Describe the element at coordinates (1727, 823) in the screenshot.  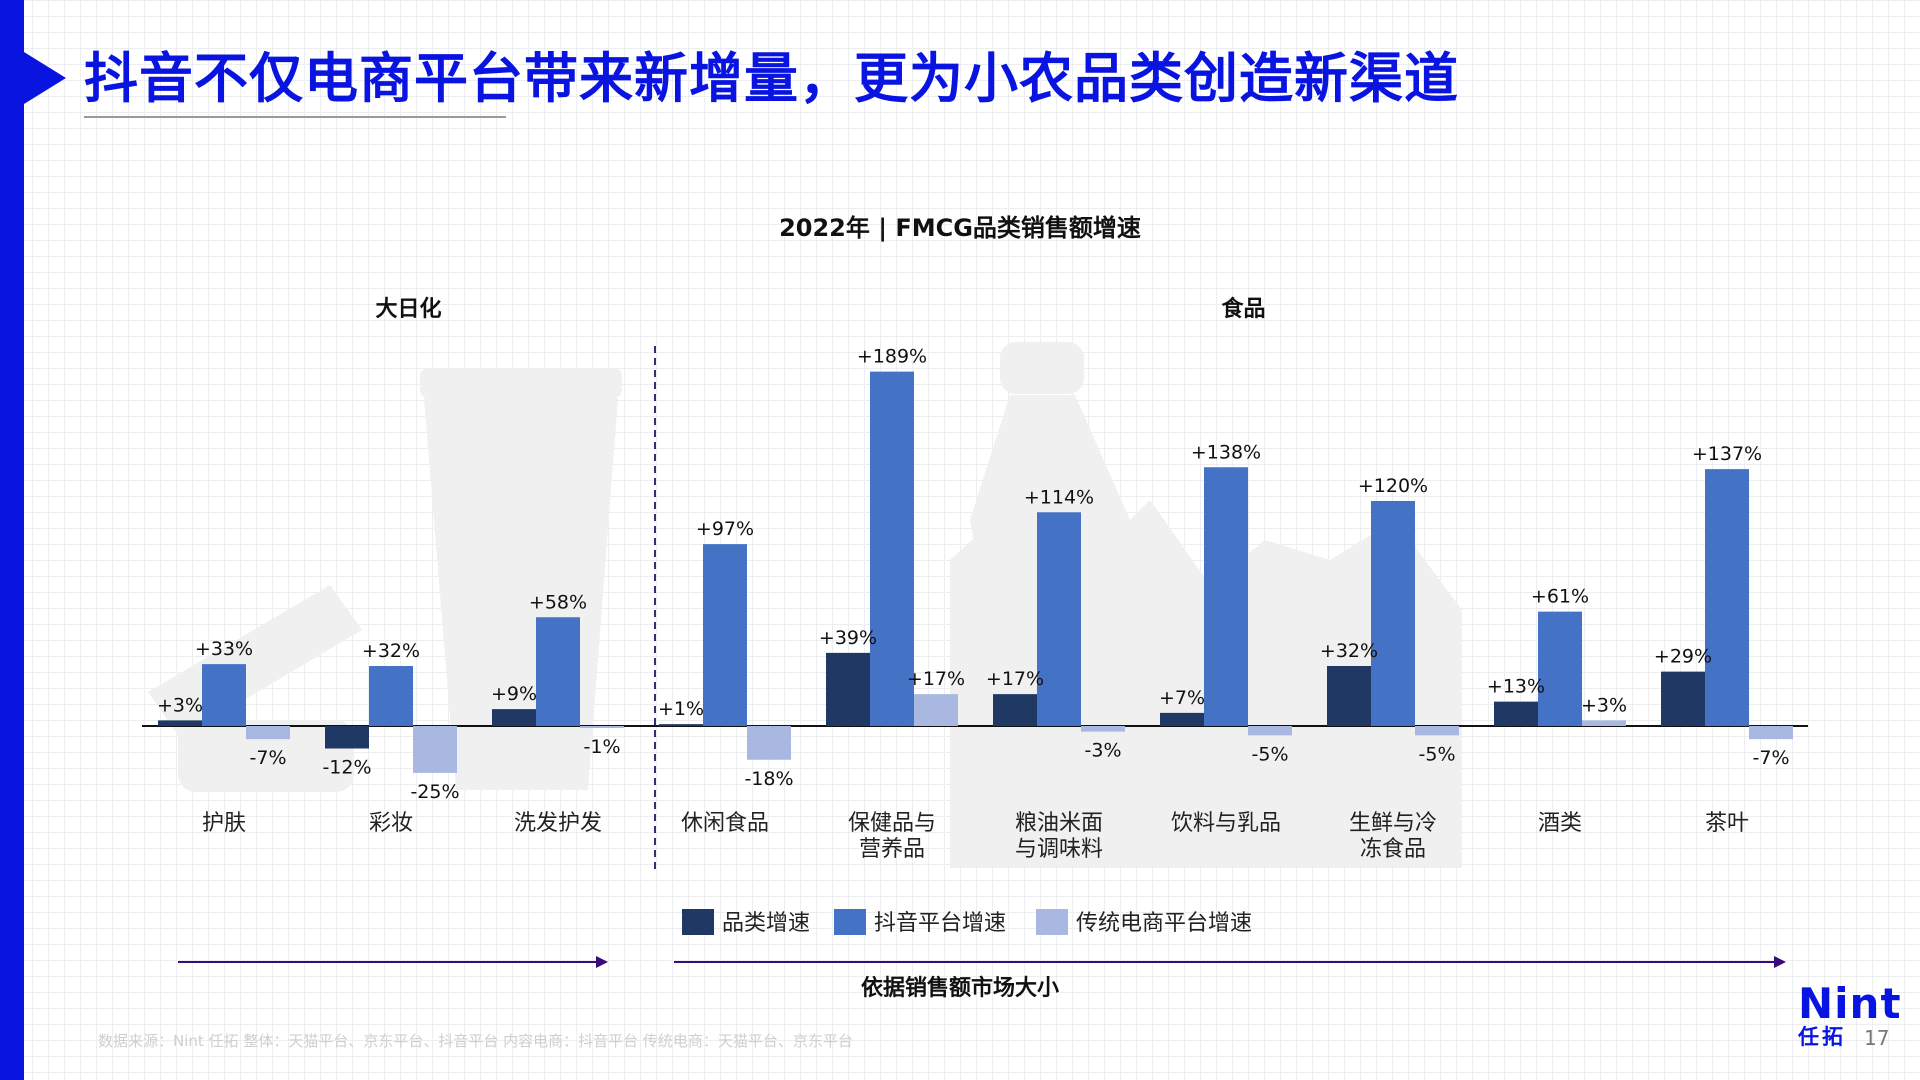
I see `category-label: 茶叶` at that location.